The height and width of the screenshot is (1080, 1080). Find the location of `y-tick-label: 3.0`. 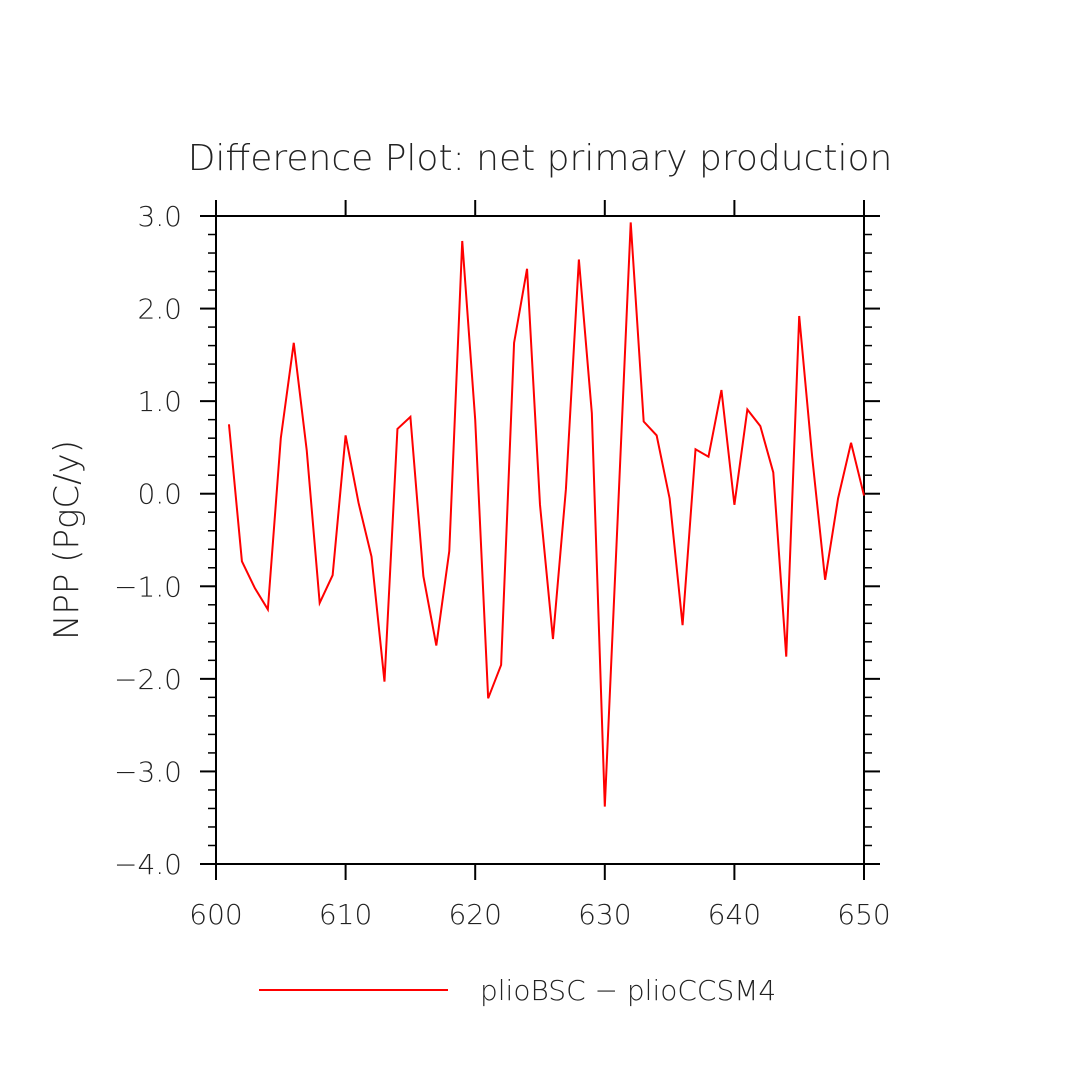

y-tick-label: 3.0 is located at coordinates (159, 216).